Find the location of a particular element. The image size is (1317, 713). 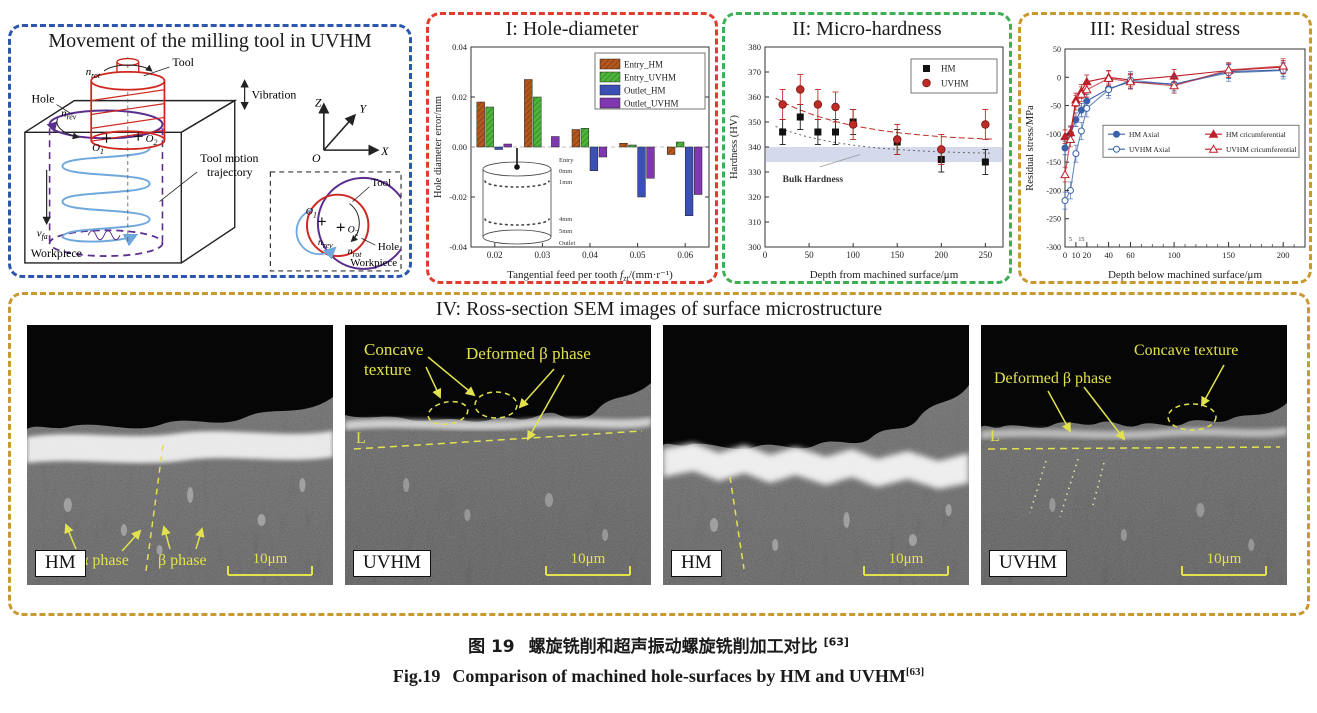

panel-movement-title: Movement of the milling tool in UVHM is located at coordinates (210, 41).